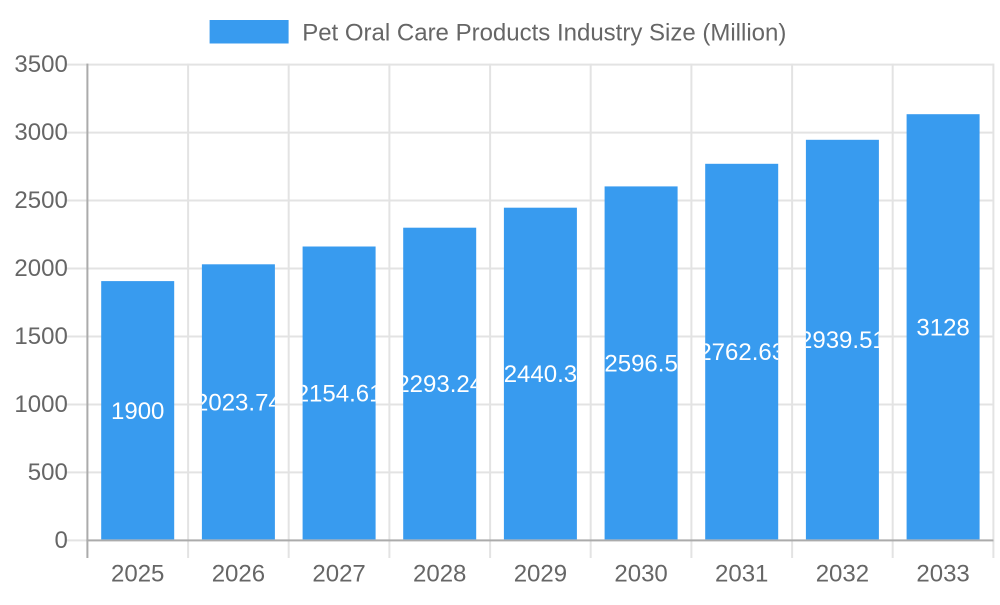 The image size is (1000, 605). Describe the element at coordinates (640, 364) in the screenshot. I see `svg-text: 2596.5` at that location.